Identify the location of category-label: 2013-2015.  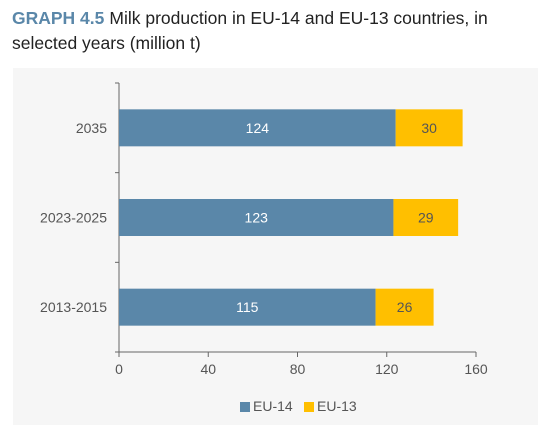
(73, 307).